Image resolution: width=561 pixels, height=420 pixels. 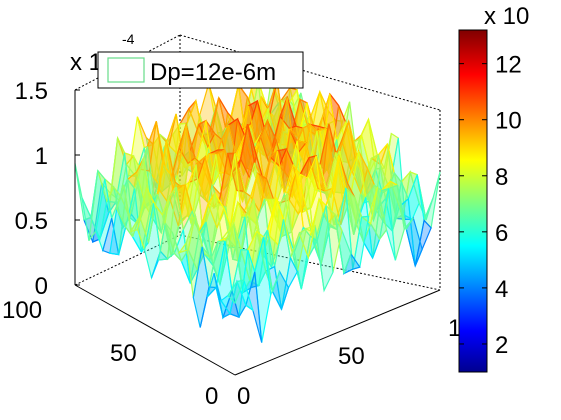 What do you see at coordinates (501, 177) in the screenshot?
I see `colorbar-tick-label: 8` at bounding box center [501, 177].